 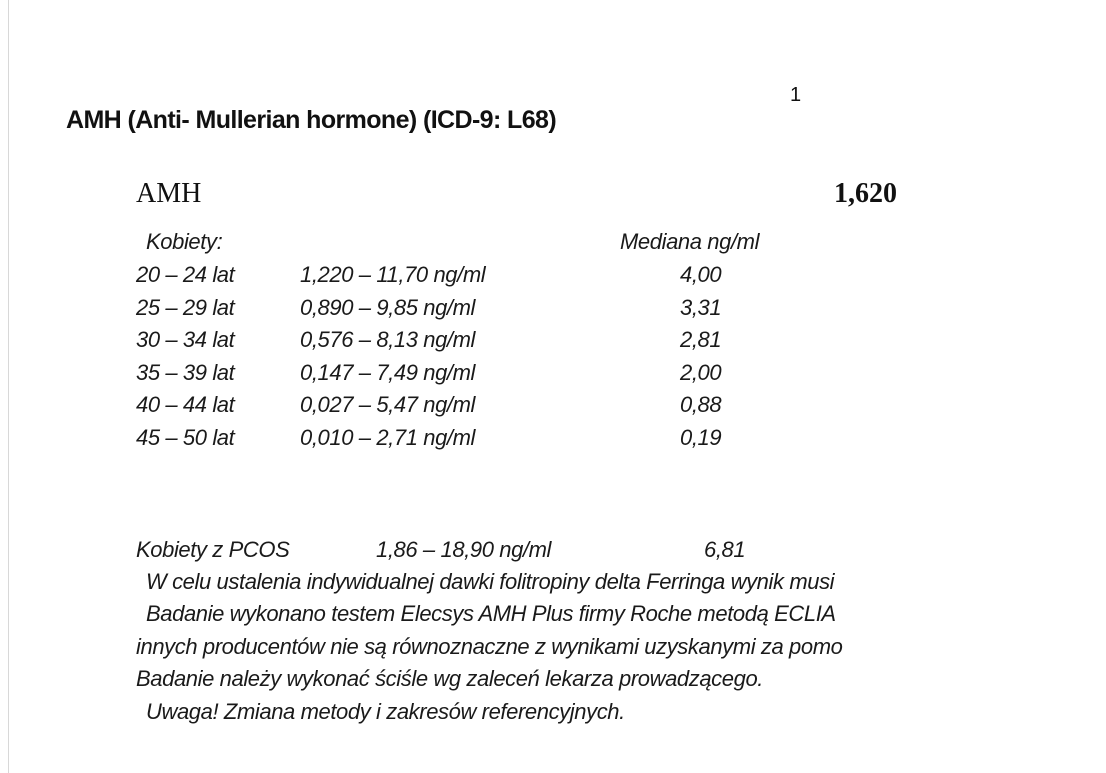 What do you see at coordinates (393, 274) in the screenshot?
I see `row-range: 1,220 – 11,70 ng/ml` at bounding box center [393, 274].